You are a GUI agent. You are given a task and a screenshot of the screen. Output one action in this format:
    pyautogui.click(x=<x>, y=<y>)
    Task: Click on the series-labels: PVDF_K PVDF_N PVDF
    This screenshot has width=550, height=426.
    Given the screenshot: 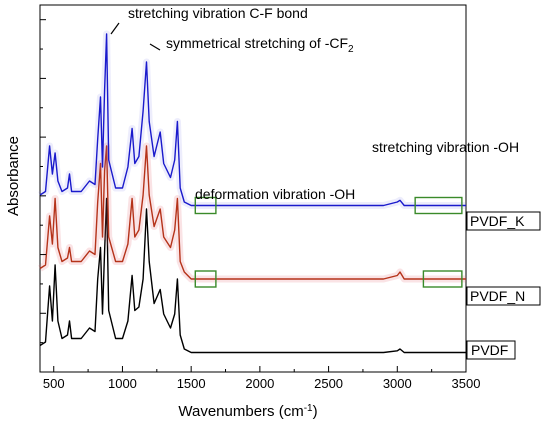 What is the action you would take?
    pyautogui.click(x=503, y=285)
    